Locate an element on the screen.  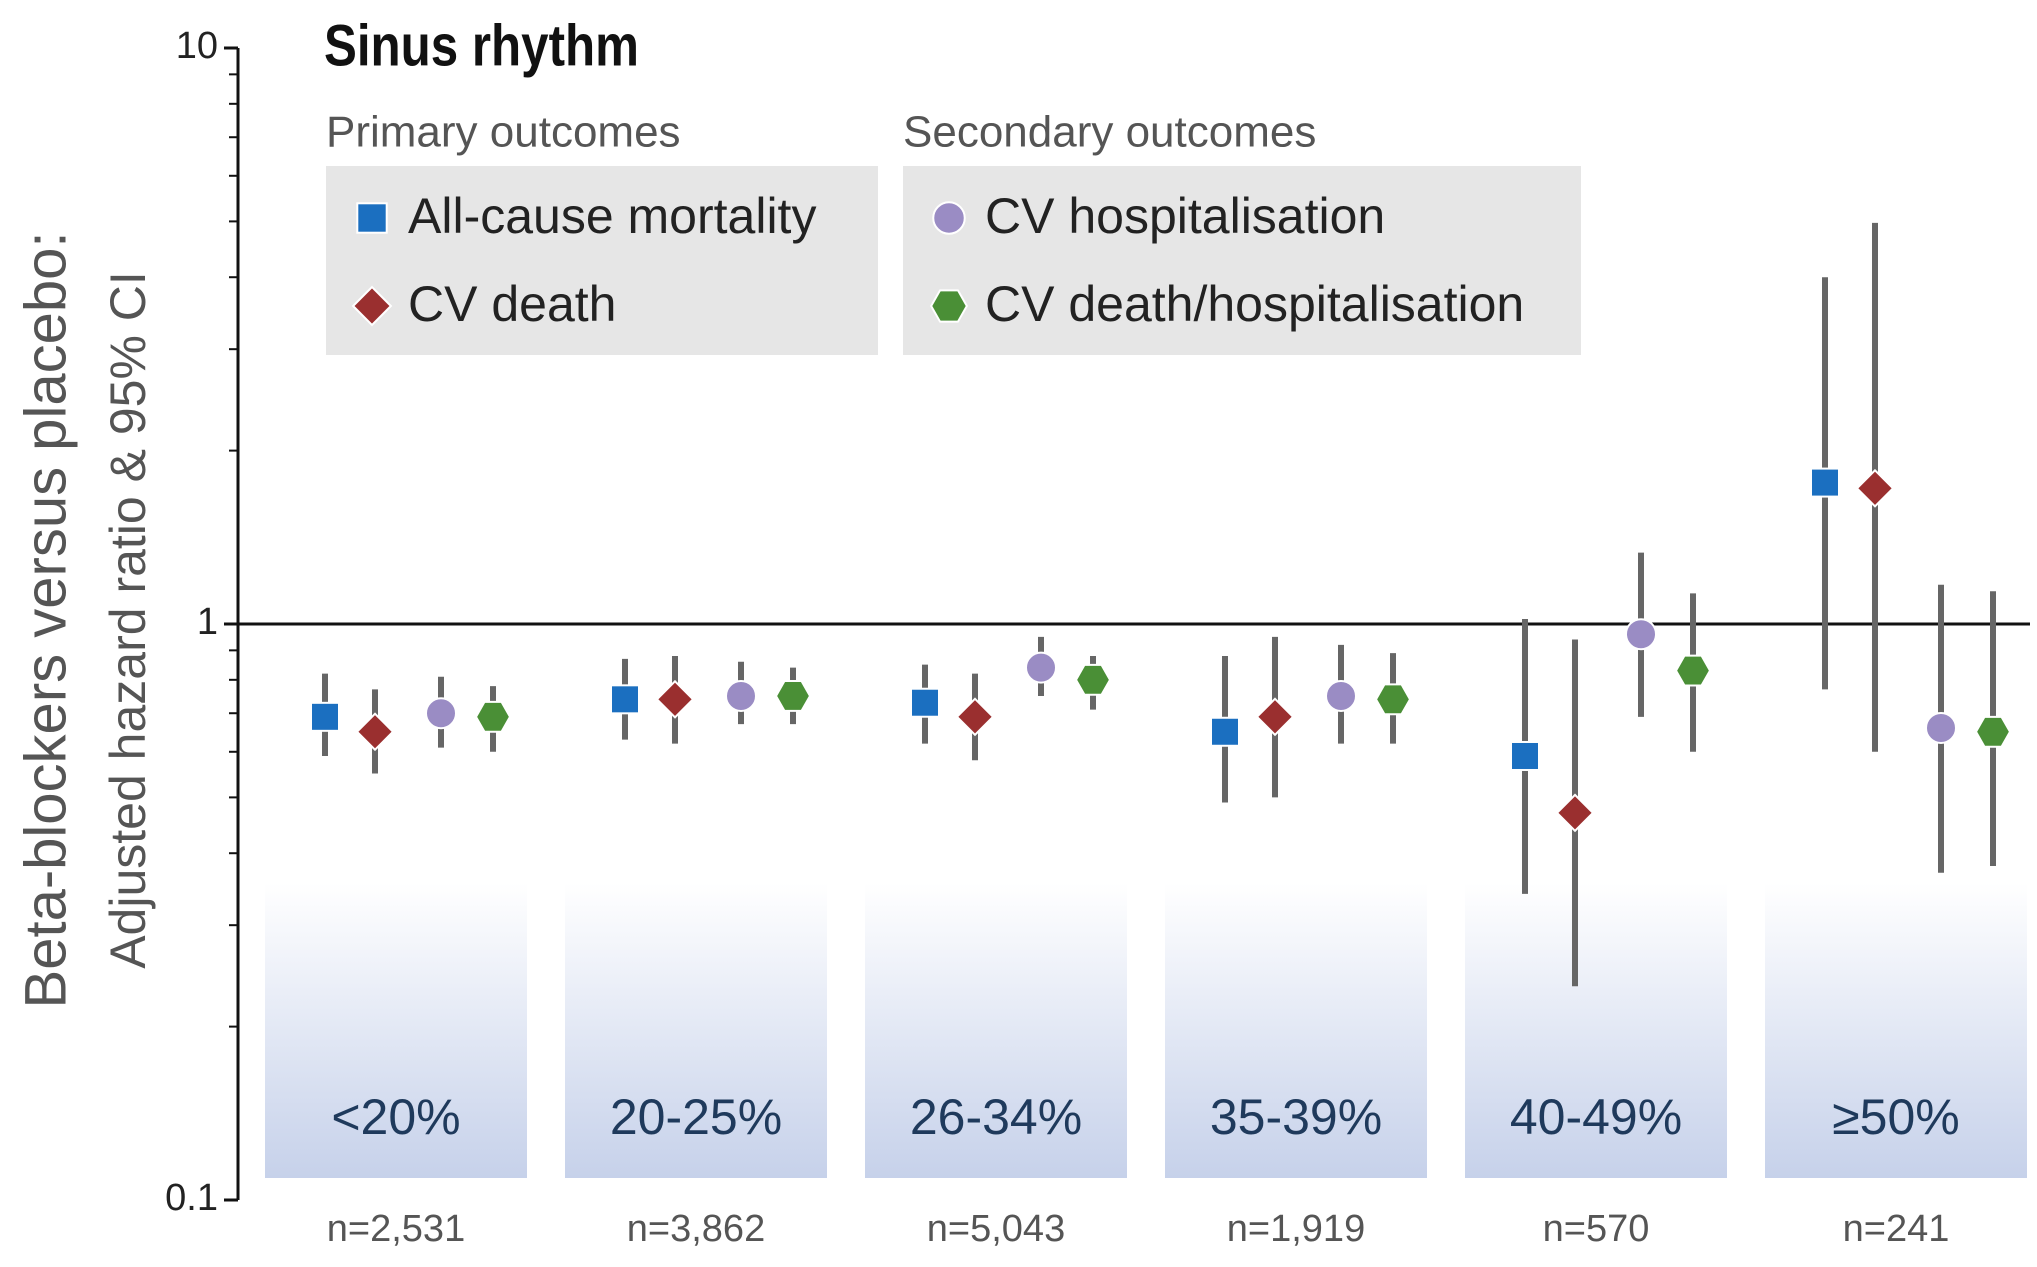
legend-label: CV hospitalisation is located at coordinates (1185, 216).